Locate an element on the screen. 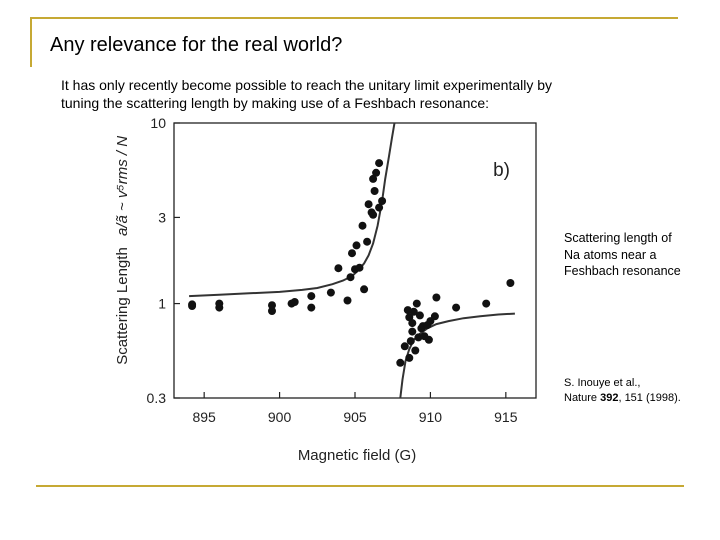 Image resolution: width=720 pixels, height=540 pixels. side-note-line-1: Scattering length of is located at coordinates (618, 238).